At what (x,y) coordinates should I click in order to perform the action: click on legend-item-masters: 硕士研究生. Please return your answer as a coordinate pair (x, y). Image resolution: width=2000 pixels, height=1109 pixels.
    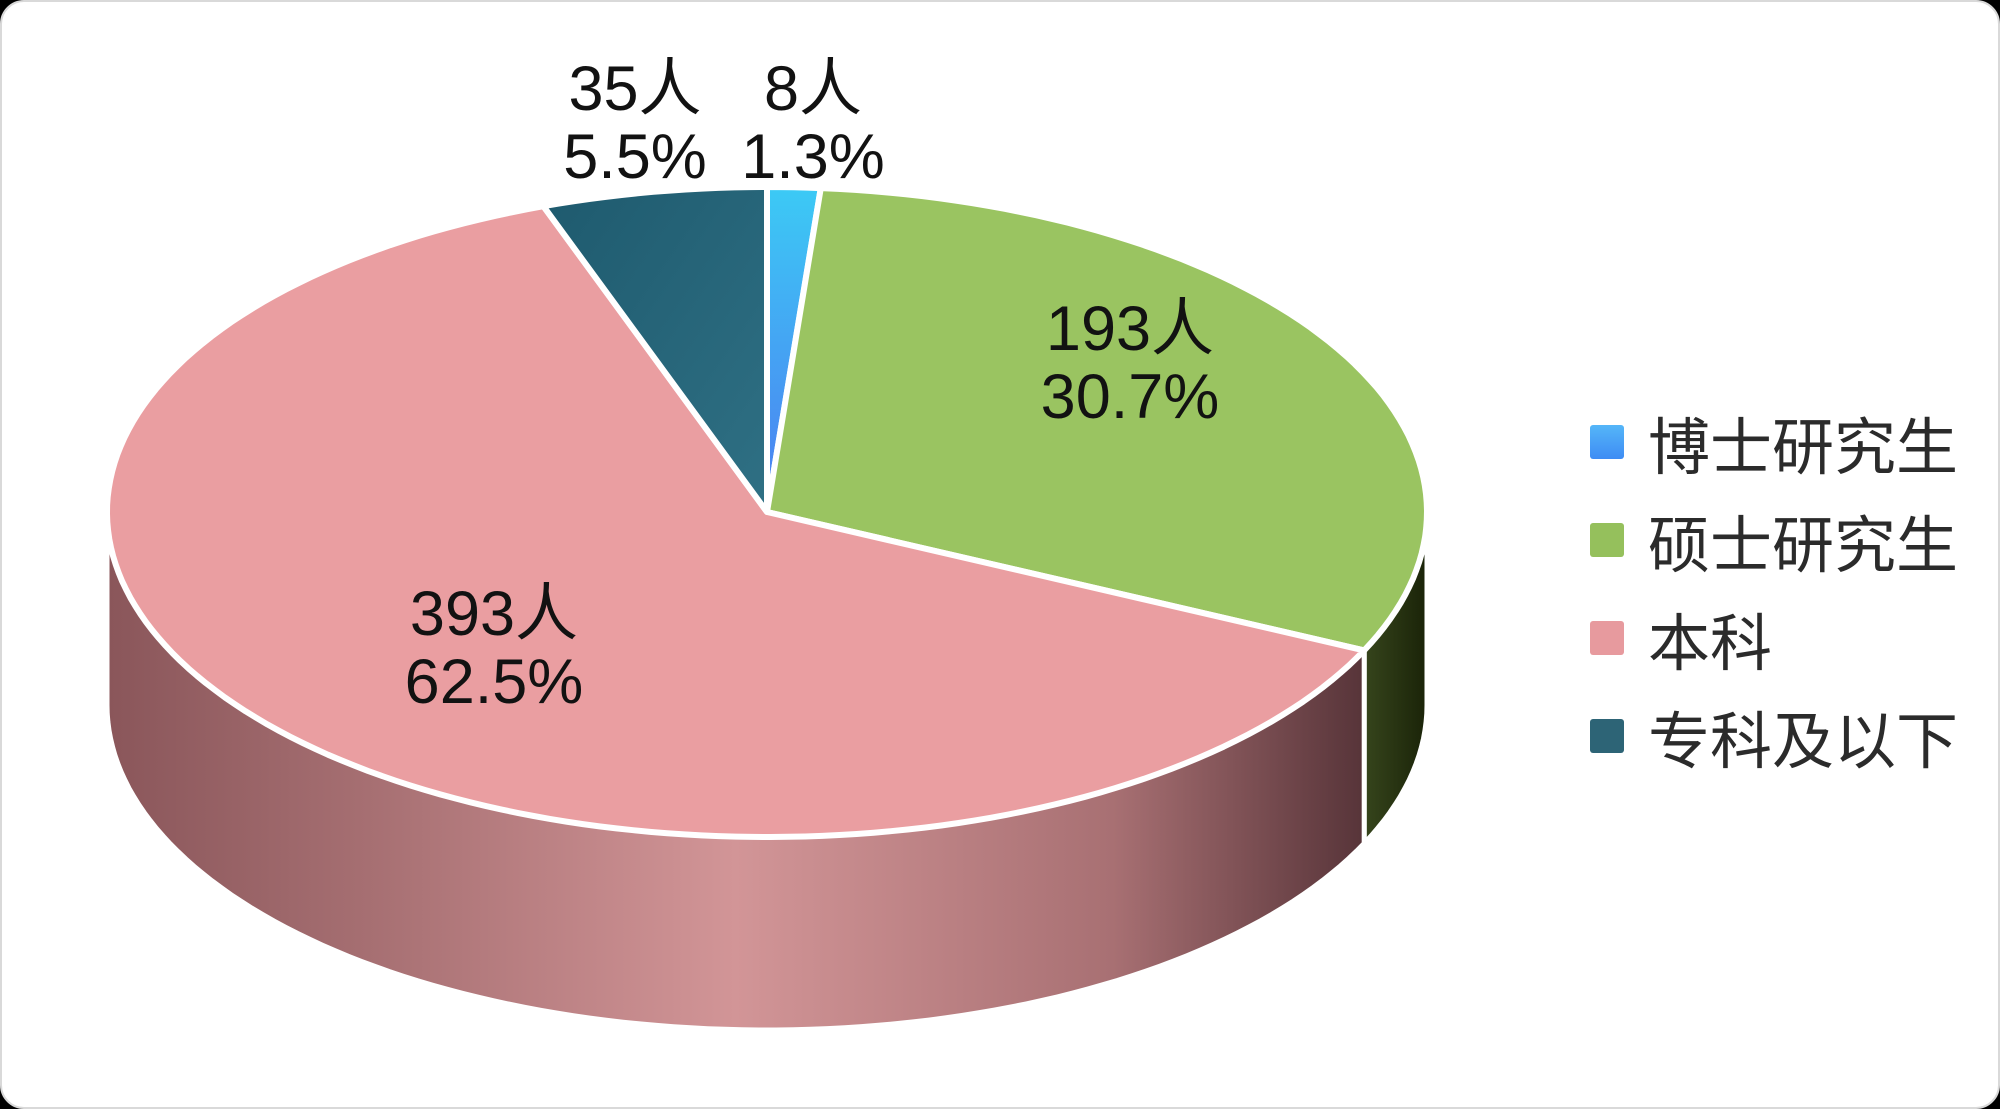
    Looking at the image, I should click on (1774, 542).